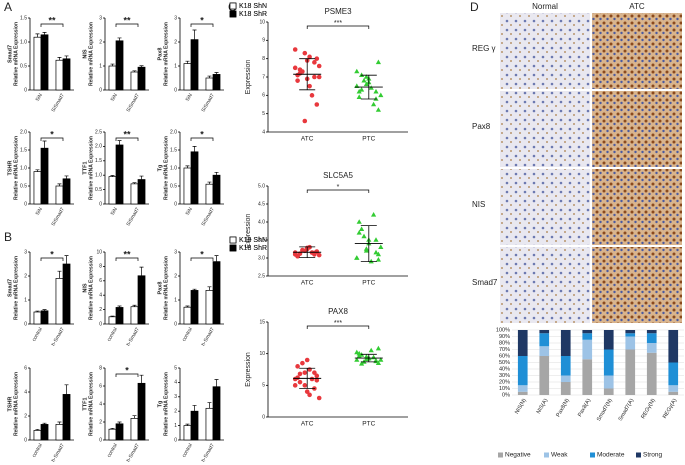 This screenshot has height=465, width=685. I want to click on y-tick-label: 60%, so click(504, 356).